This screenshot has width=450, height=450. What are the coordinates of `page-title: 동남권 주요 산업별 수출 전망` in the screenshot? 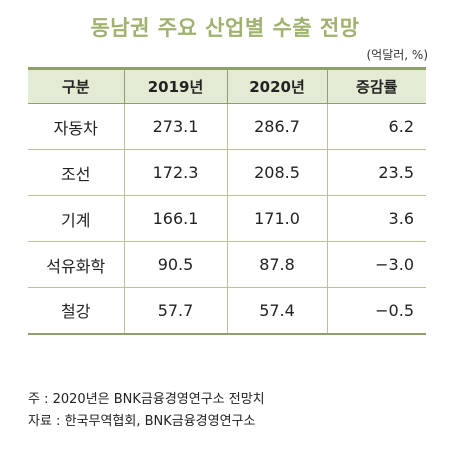 It's located at (225, 28).